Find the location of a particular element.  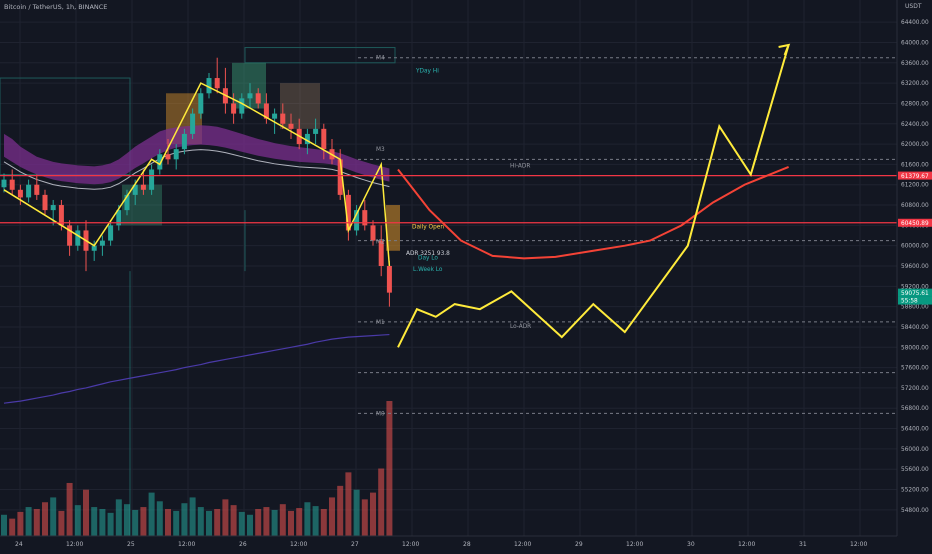

level-label: YDay Hi is located at coordinates (427, 71).